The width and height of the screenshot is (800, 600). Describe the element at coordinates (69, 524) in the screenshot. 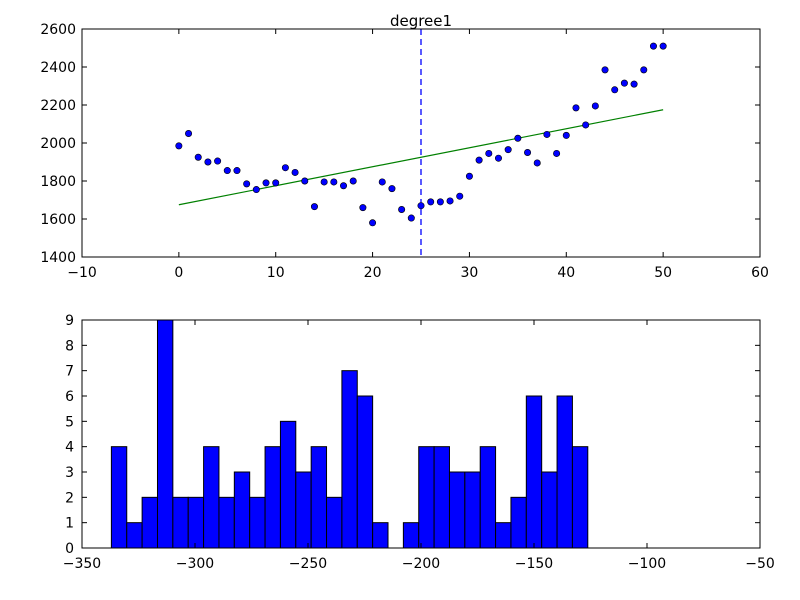

I see `y-tick-label: 1` at that location.